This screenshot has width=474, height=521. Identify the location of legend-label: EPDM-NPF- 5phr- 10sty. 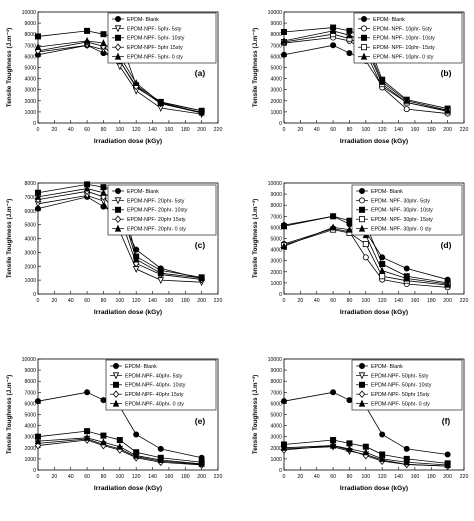
(156, 39).